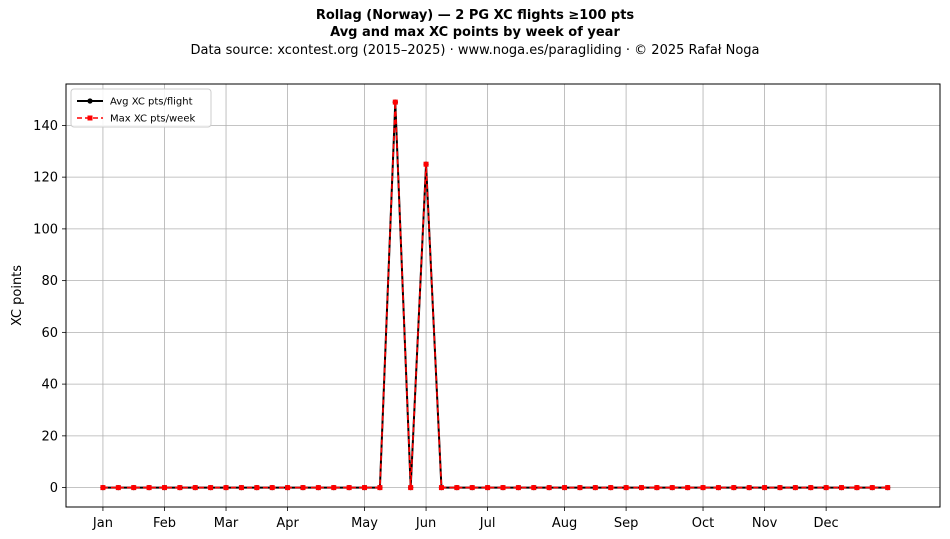 This screenshot has height=539, width=950. Describe the element at coordinates (49, 333) in the screenshot. I see `y-tick-label: 60` at that location.